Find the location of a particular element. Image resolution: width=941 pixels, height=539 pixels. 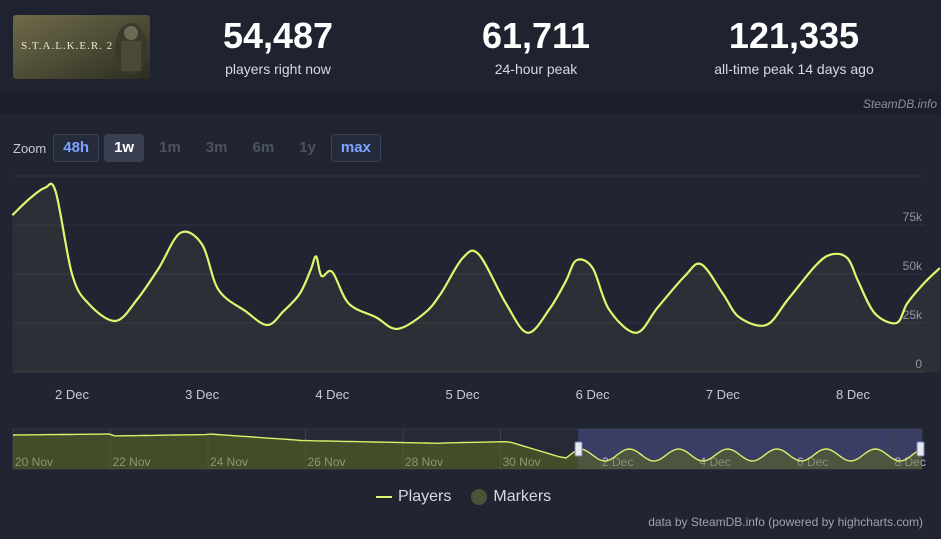

zoom-6m-button: 6m is located at coordinates (263, 147).